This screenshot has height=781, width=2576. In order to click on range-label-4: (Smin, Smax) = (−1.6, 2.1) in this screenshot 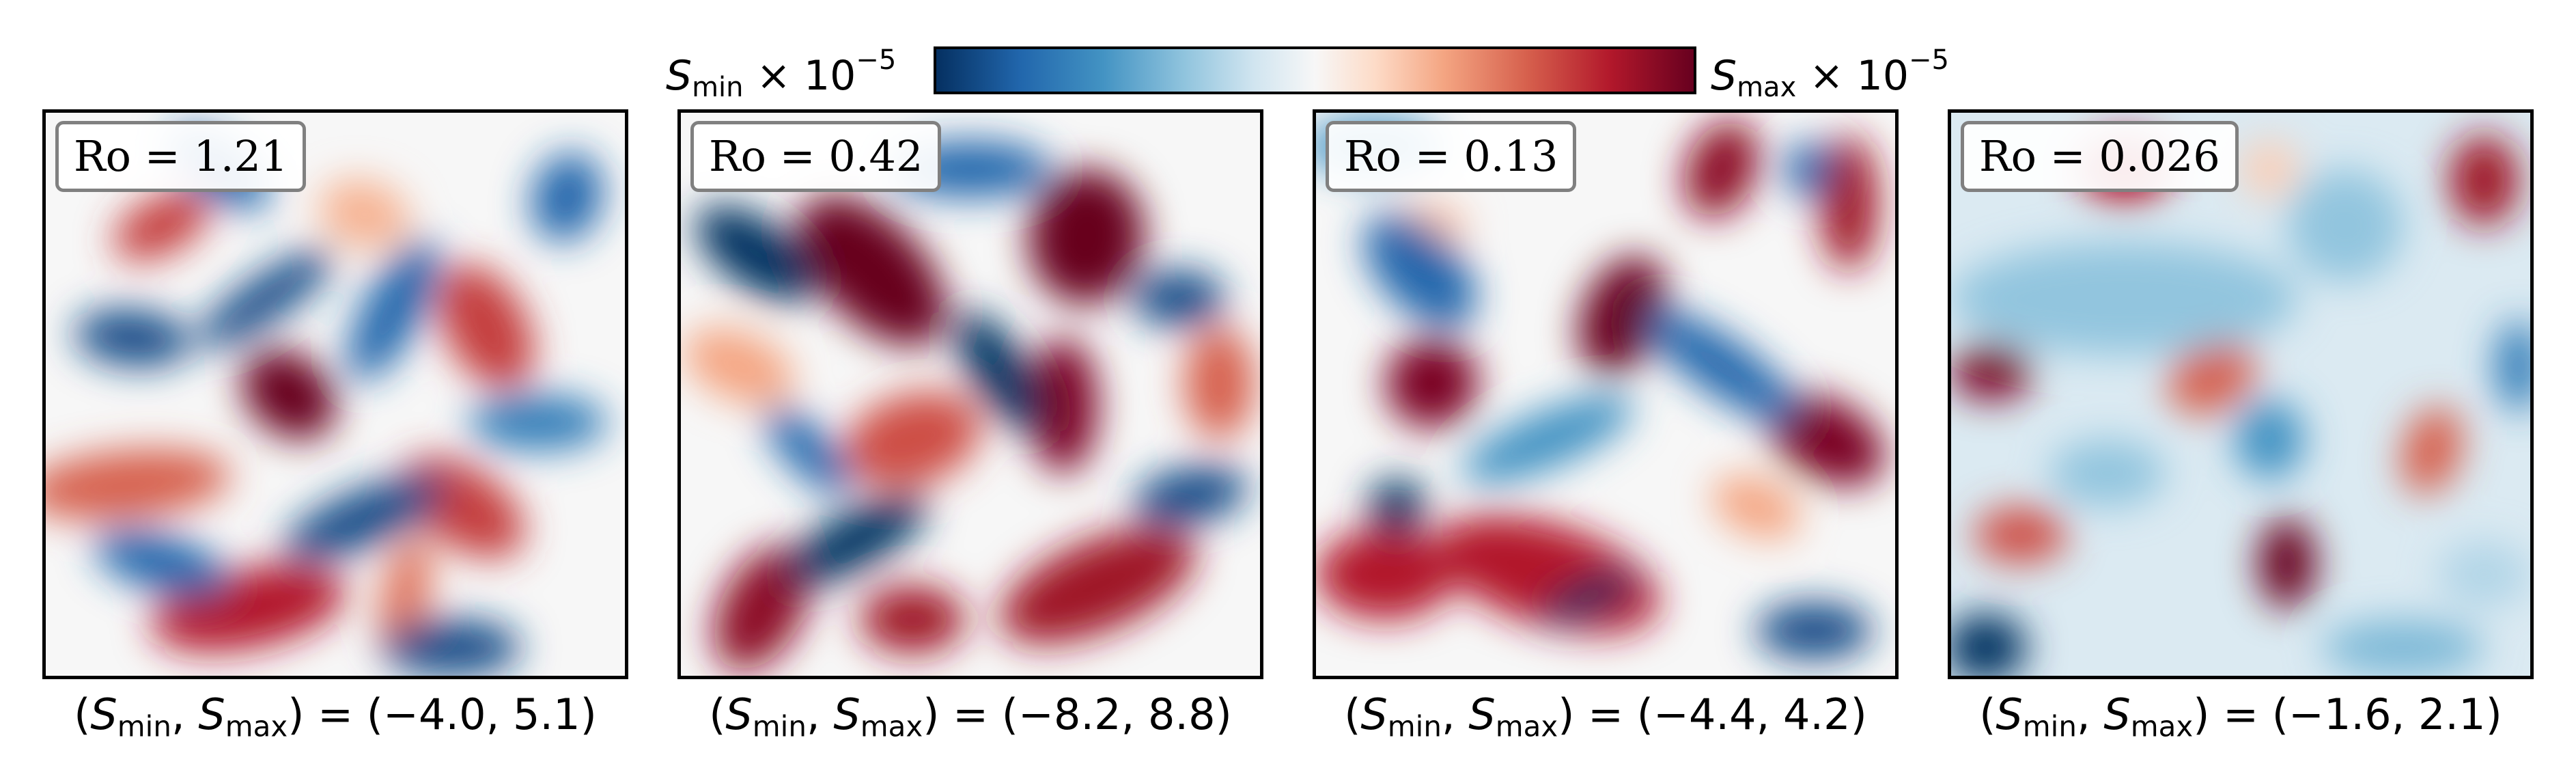, I will do `click(2240, 716)`.